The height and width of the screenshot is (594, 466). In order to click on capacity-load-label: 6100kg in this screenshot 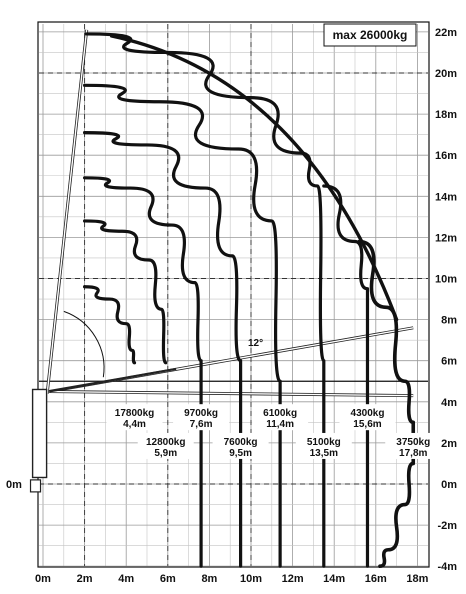, I will do `click(280, 413)`.